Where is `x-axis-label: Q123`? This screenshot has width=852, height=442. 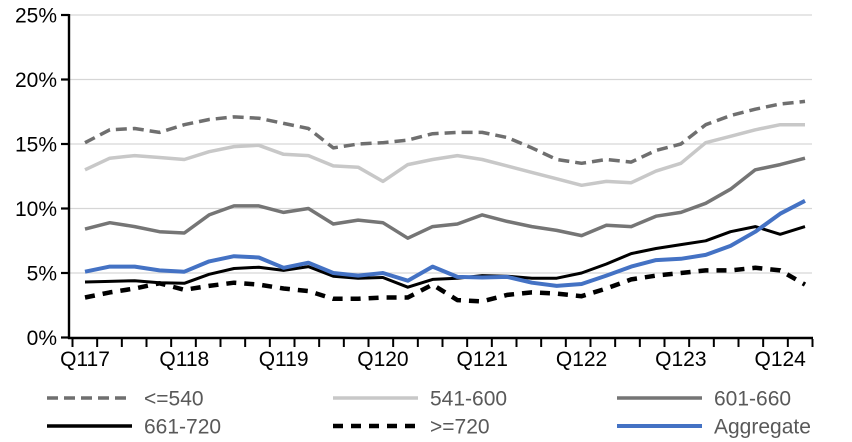 x-axis-label: Q123 is located at coordinates (680, 359).